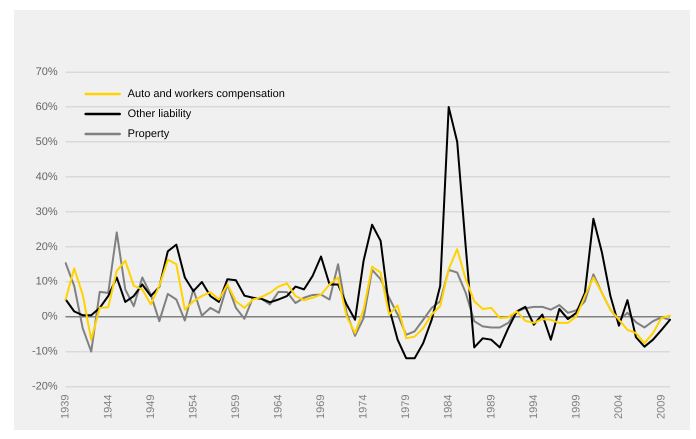 Image resolution: width=696 pixels, height=439 pixels. Describe the element at coordinates (47, 176) in the screenshot. I see `y-tick-label: 40%` at that location.